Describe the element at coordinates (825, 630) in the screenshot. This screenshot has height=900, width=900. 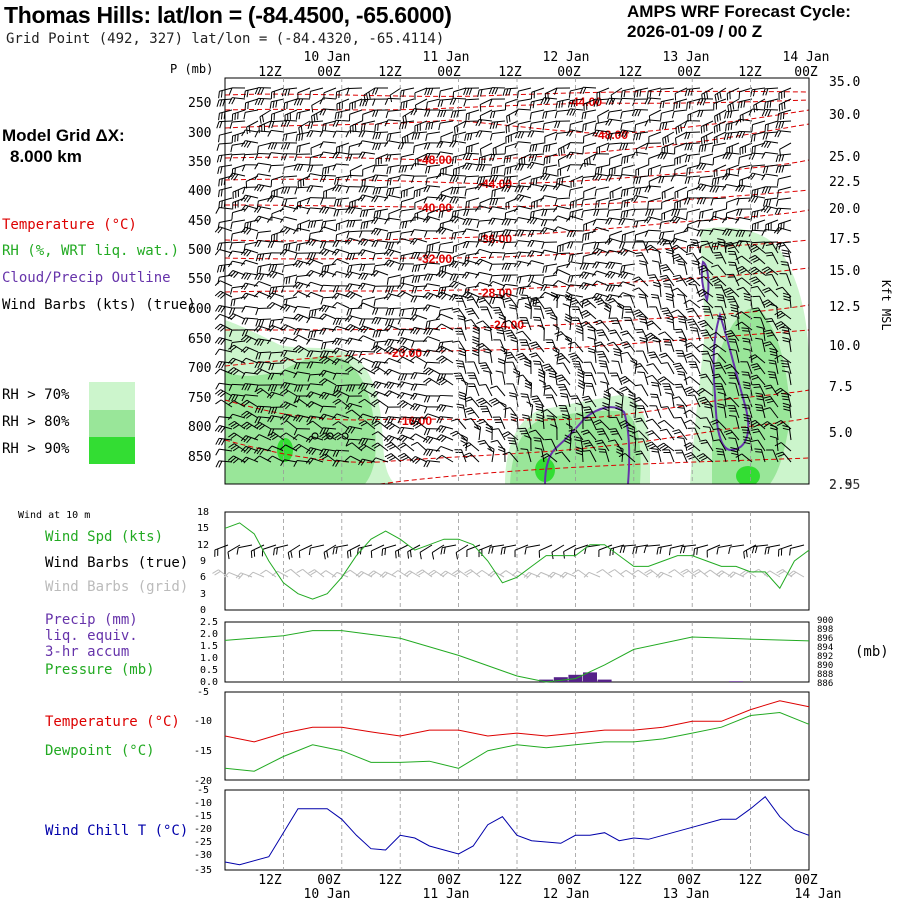
I see `mb-tick-898: 898` at that location.